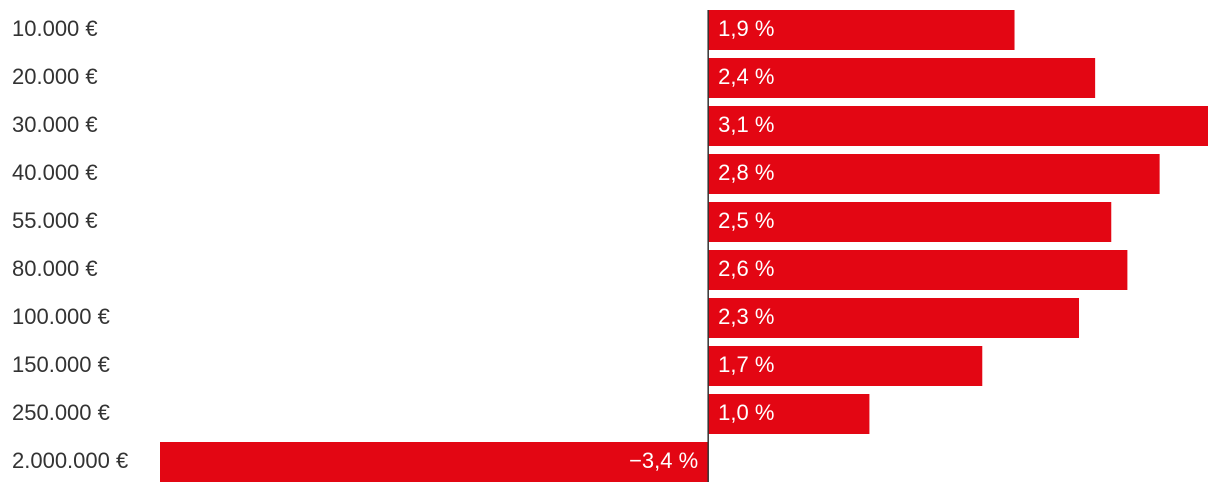 This screenshot has width=1220, height=497. Describe the element at coordinates (746, 220) in the screenshot. I see `bar-value-label: 2,5 %` at that location.